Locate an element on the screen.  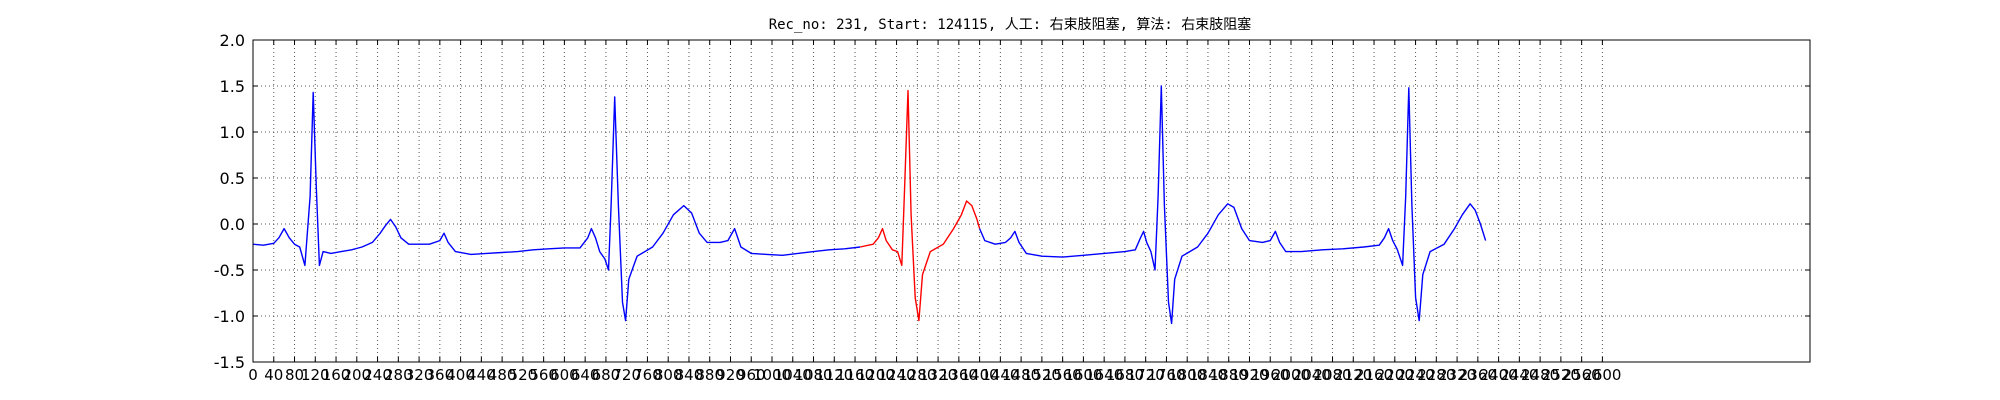
x-tick-label: 2400 is located at coordinates (1499, 375).